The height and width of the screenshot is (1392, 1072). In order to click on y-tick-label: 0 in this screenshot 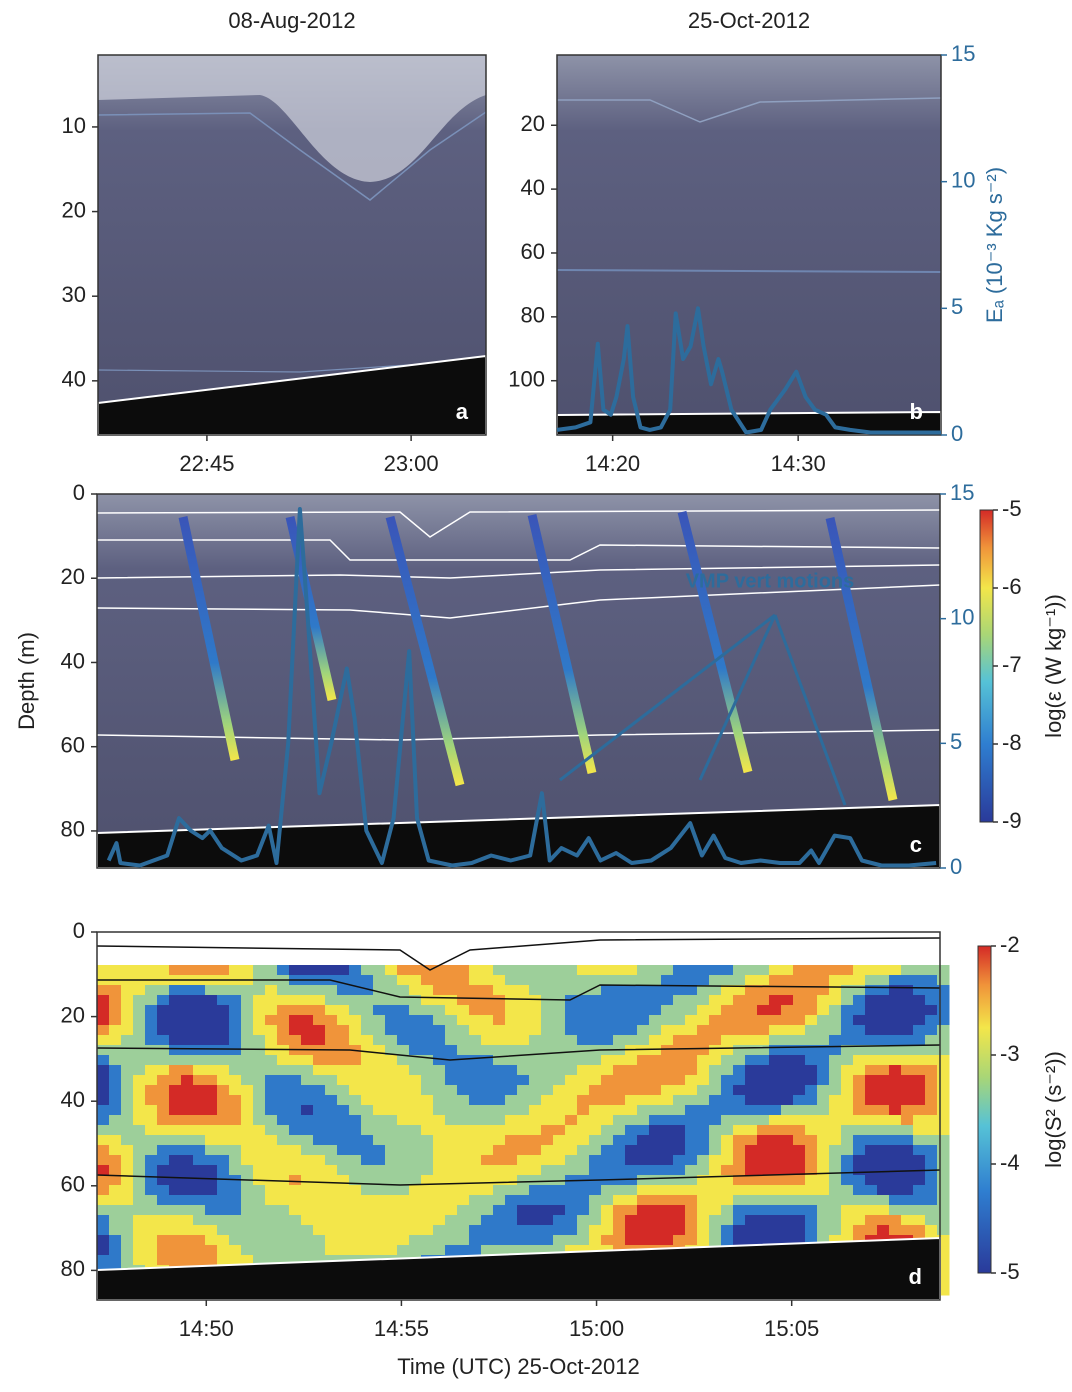, I will do `click(79, 492)`.